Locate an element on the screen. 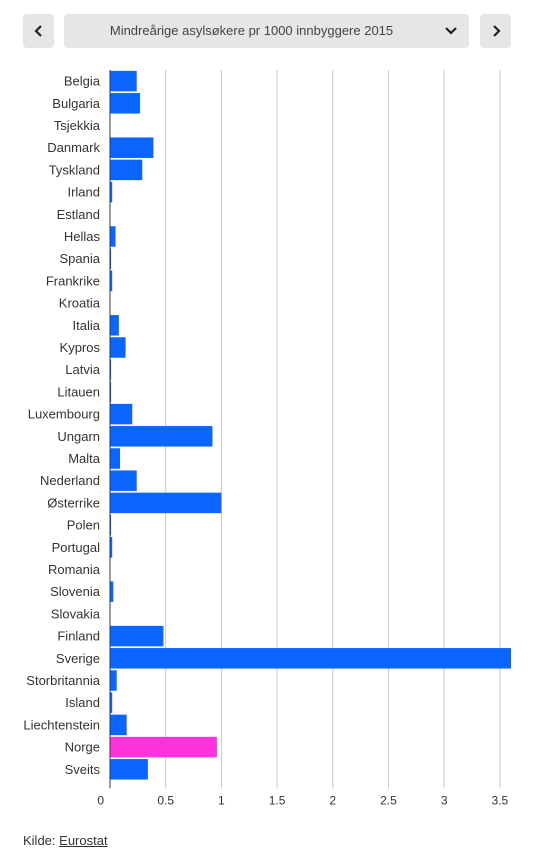 Image resolution: width=539 pixels, height=849 pixels. category-label: Hellas is located at coordinates (82, 236).